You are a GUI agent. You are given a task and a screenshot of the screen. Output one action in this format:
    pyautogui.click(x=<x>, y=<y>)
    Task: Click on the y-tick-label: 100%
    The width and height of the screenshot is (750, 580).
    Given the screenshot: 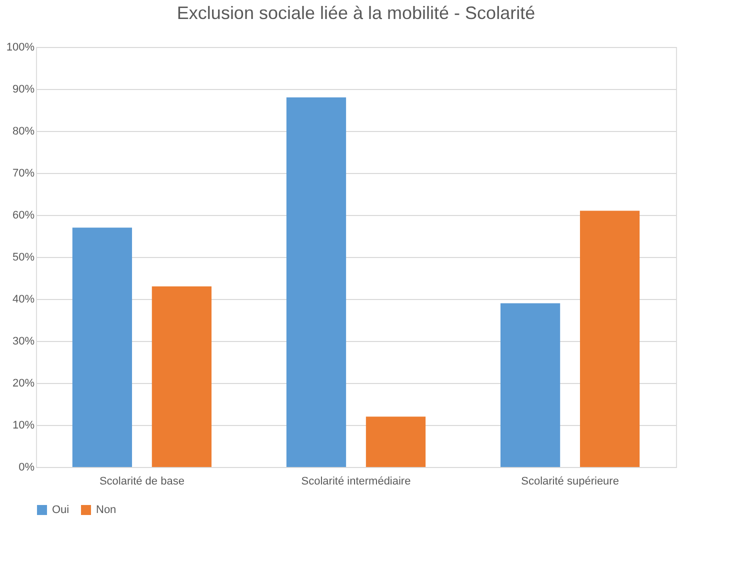 What is the action you would take?
    pyautogui.click(x=20, y=48)
    